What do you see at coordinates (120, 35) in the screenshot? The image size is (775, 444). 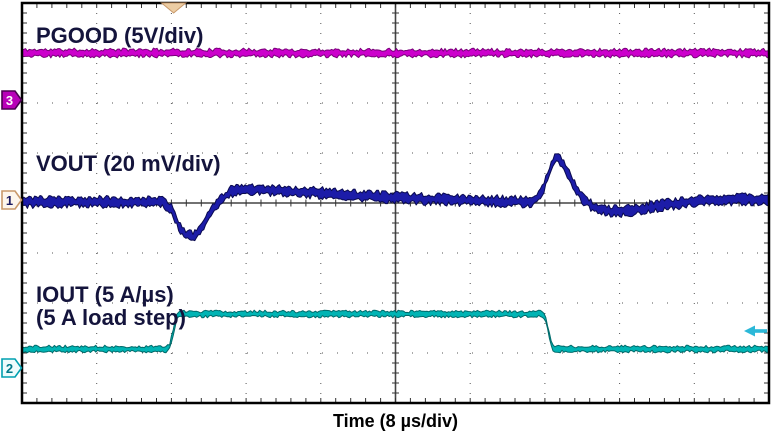 I see `pgood-trace-label: PGOOD (5V/div)` at bounding box center [120, 35].